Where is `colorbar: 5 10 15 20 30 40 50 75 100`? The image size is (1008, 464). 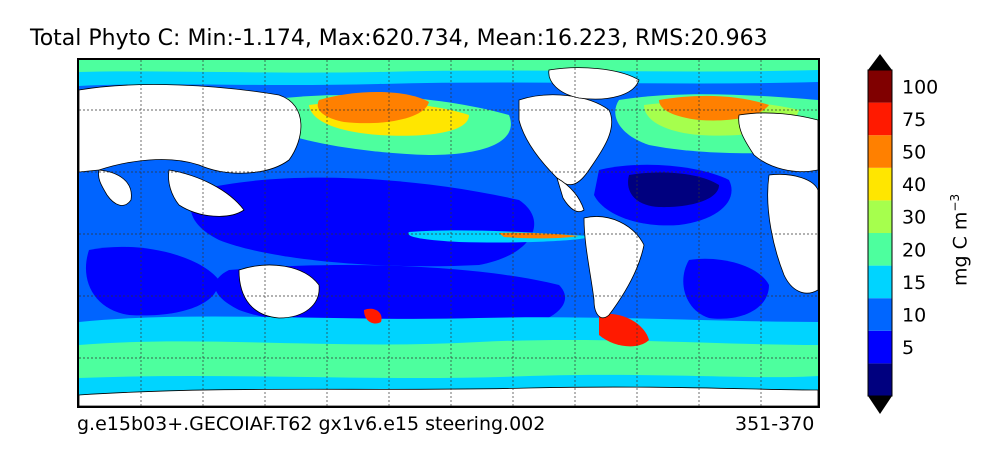 colorbar: 5 10 15 20 30 40 50 75 100 is located at coordinates (902, 234).